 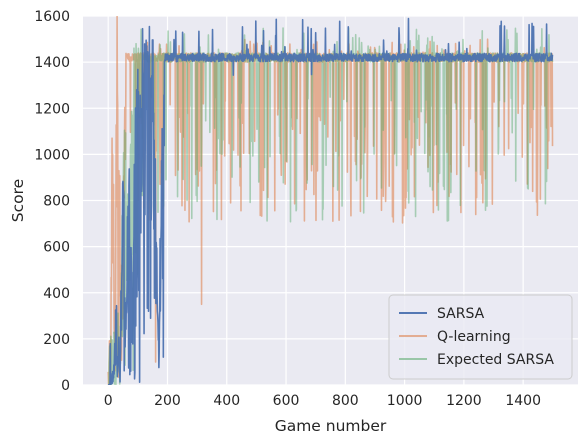 I want to click on x-ticks: 0 200 400 600 800 1000 1200 1400, so click(x=322, y=401).